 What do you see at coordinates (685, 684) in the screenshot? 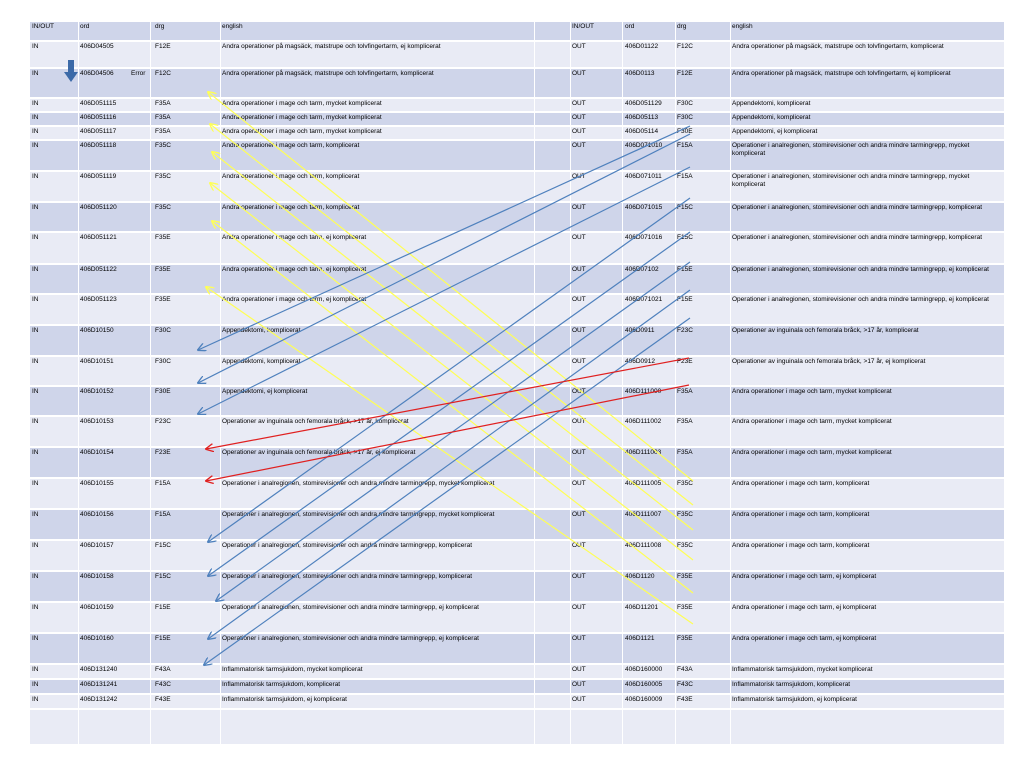
I see `out-drg: F43C` at bounding box center [685, 684].